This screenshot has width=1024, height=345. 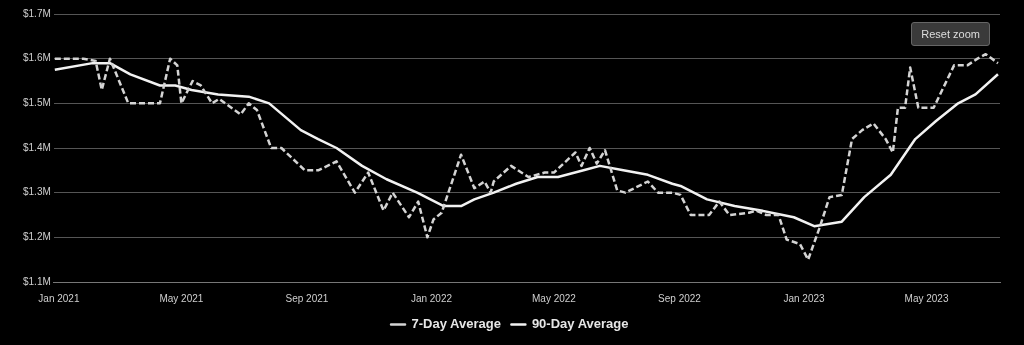 I want to click on y-tick-label: $1.5M, so click(x=37, y=103).